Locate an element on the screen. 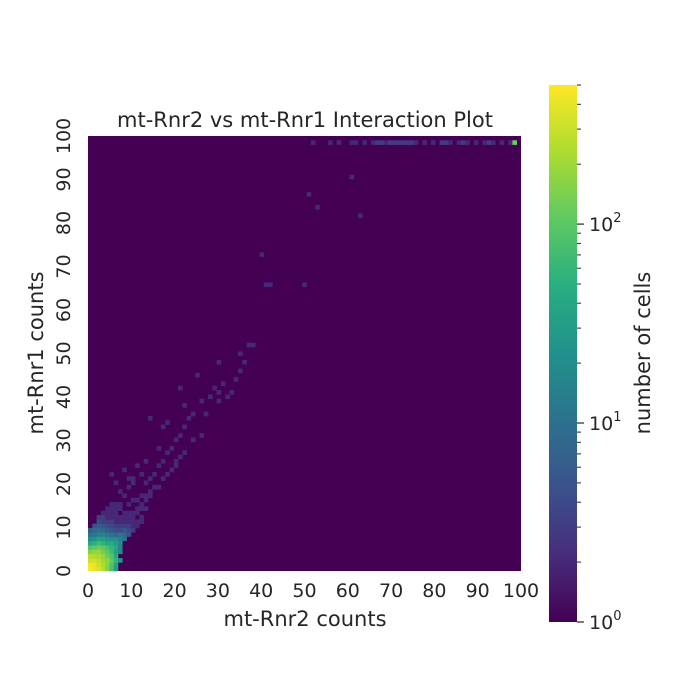  y-tick-label: 90 is located at coordinates (64, 179).